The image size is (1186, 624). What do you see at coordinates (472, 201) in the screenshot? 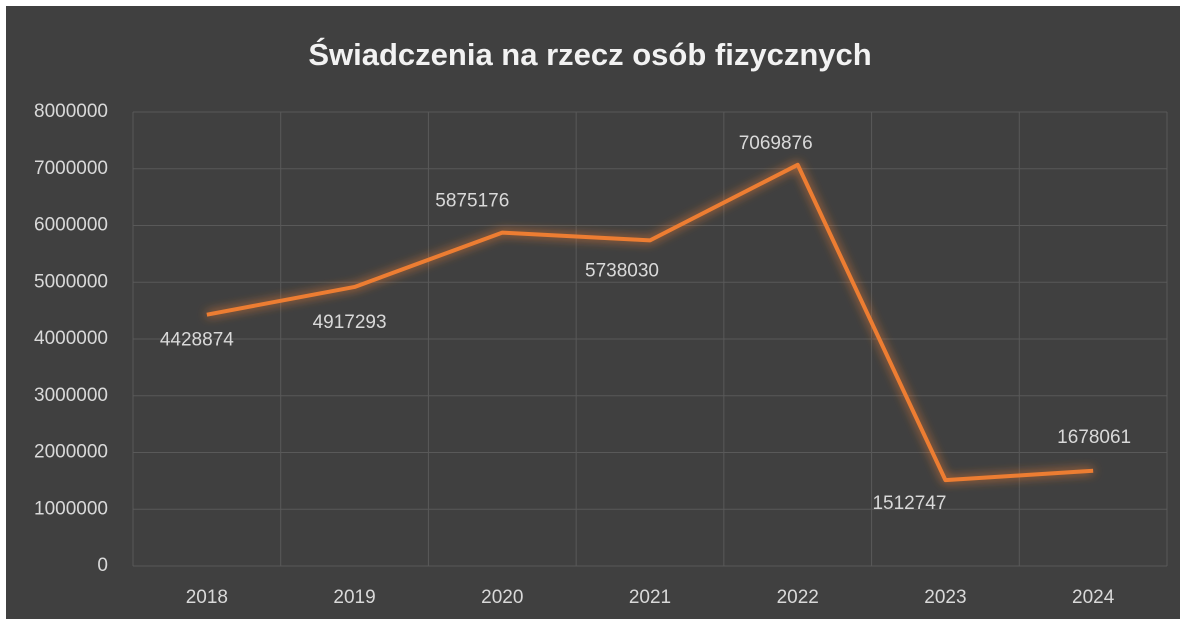
I see `data-label: 5875176` at bounding box center [472, 201].